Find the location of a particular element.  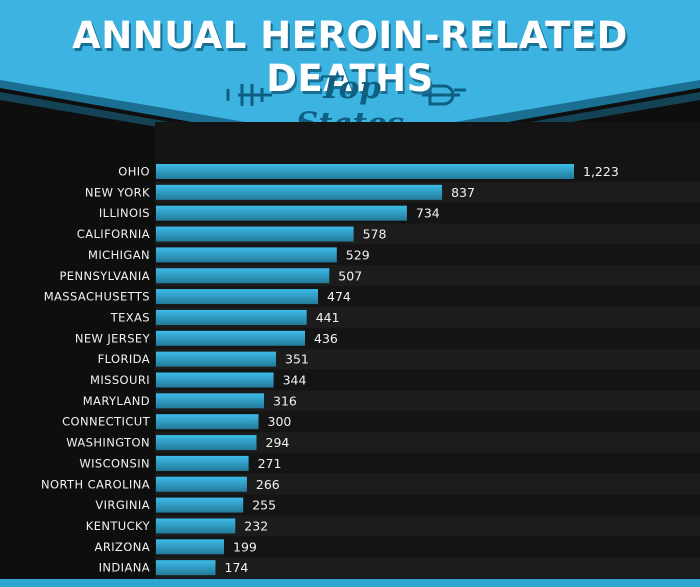

value-label: 474 is located at coordinates (339, 296).